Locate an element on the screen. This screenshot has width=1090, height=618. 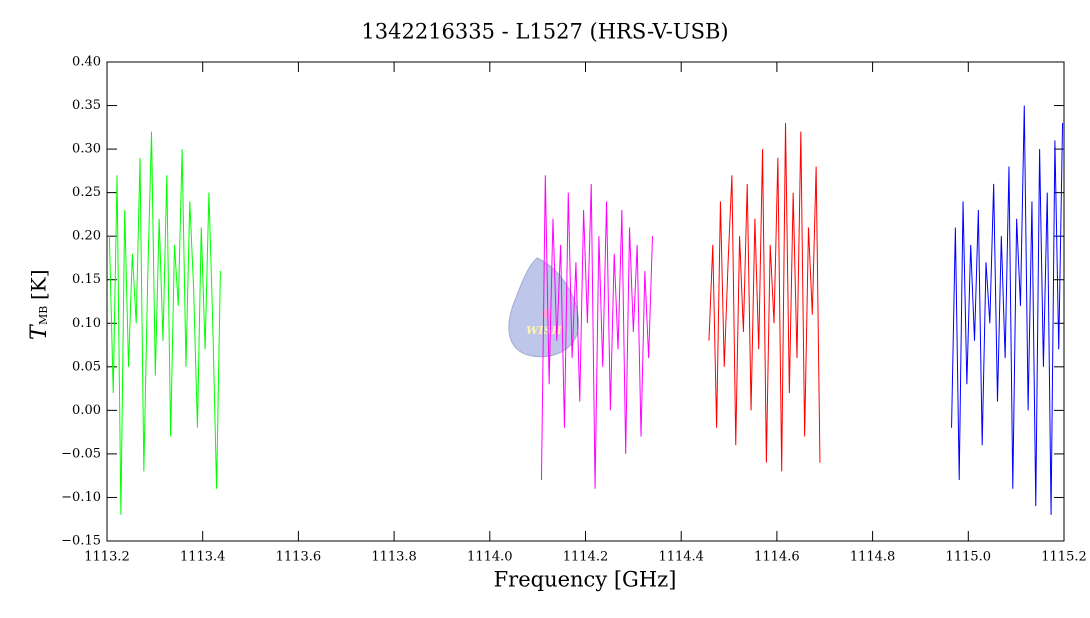
x-tick-label: 1114.4 is located at coordinates (681, 557).